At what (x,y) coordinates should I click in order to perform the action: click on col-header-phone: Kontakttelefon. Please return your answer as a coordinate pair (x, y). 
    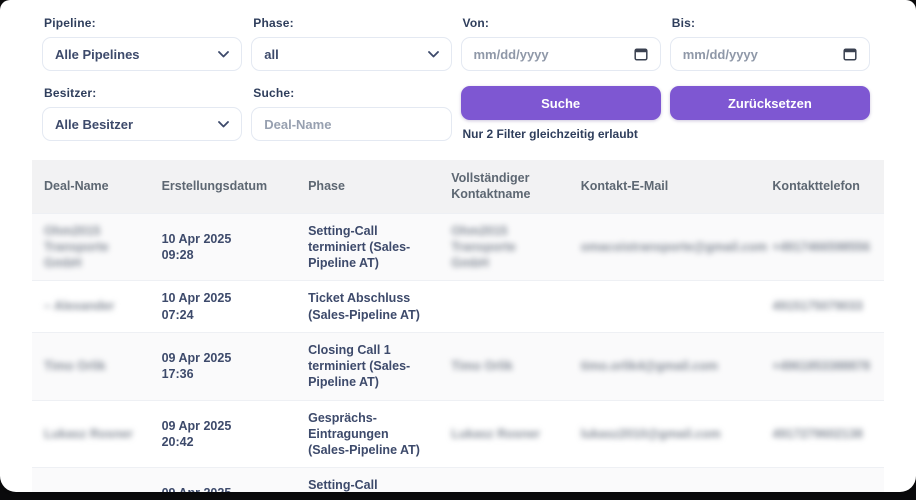
    Looking at the image, I should click on (822, 186).